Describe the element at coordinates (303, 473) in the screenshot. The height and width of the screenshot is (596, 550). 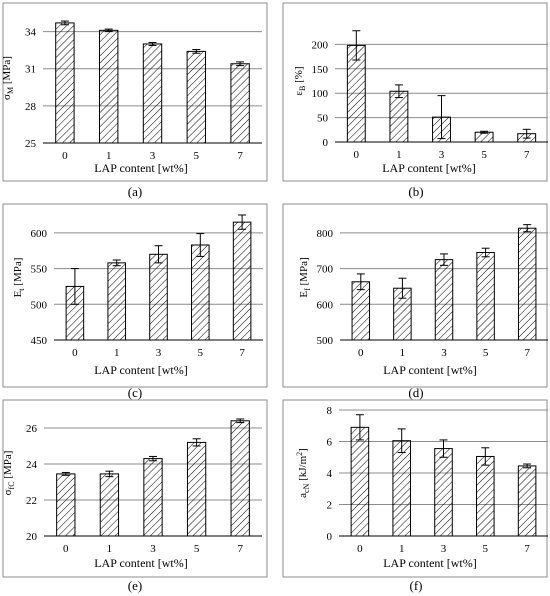
I see `y-axis-label: acN [kJ/m2]` at that location.